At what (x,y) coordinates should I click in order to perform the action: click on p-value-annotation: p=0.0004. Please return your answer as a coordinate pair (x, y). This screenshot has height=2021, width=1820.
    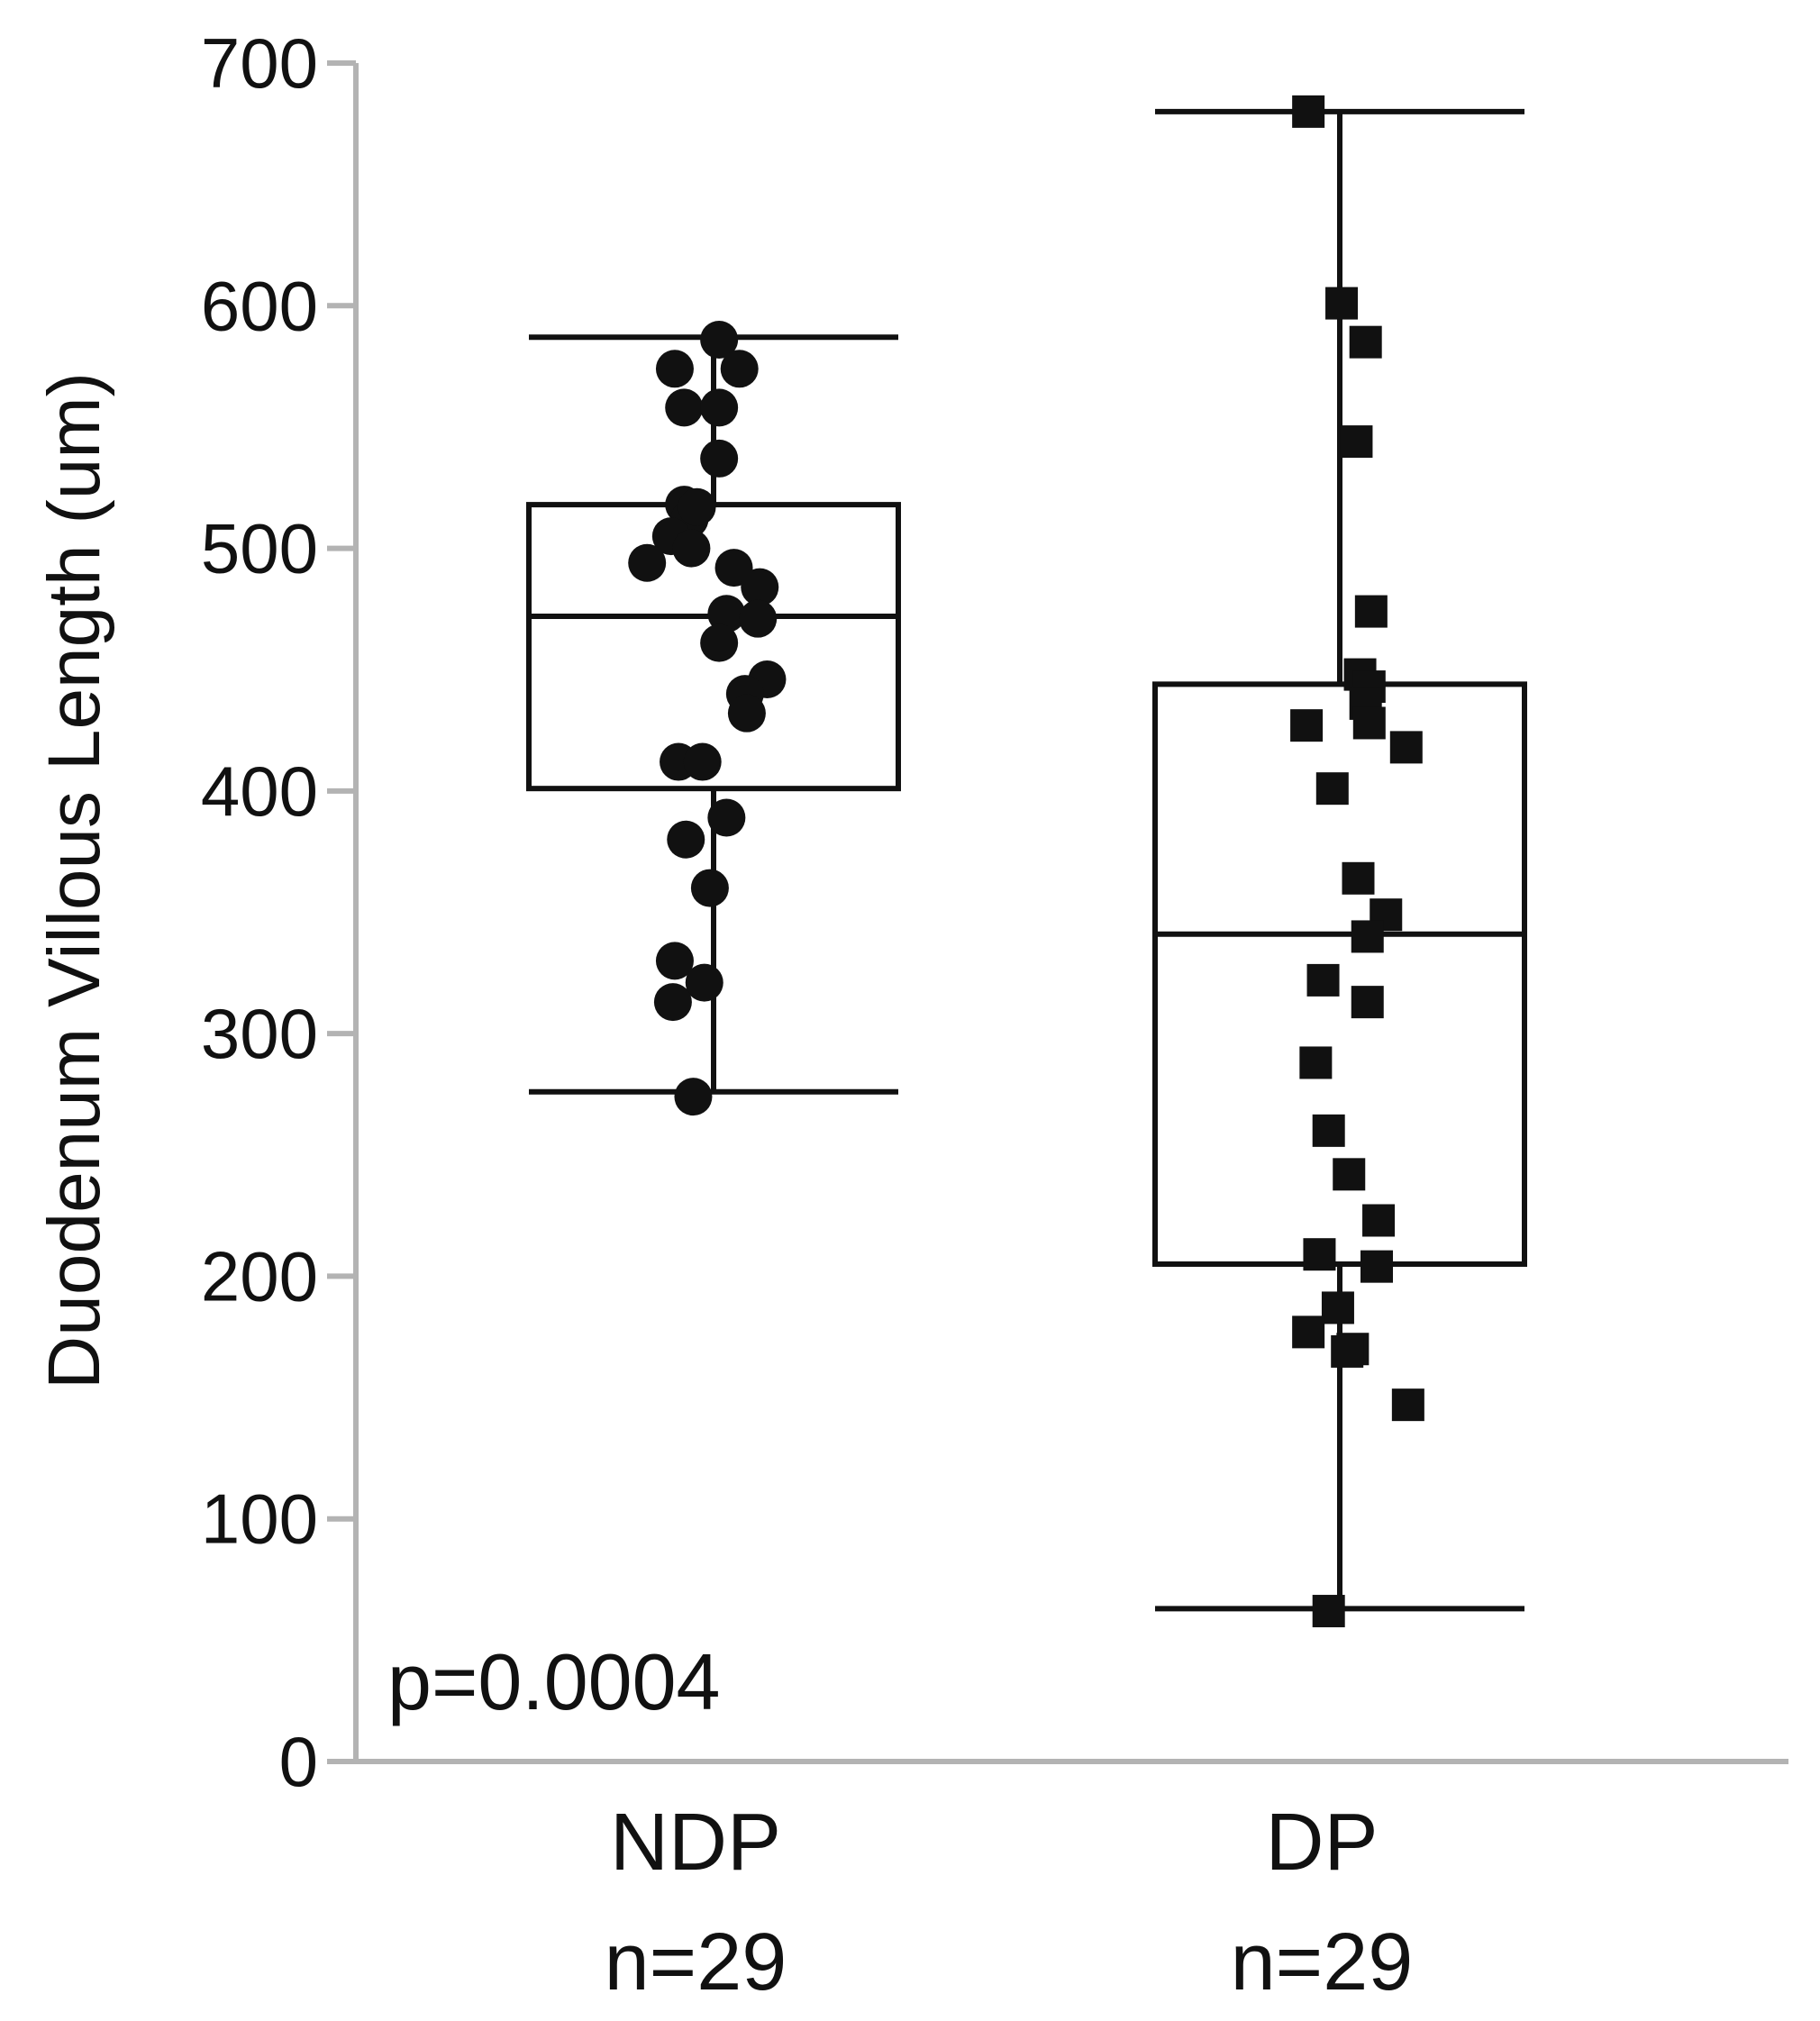
    Looking at the image, I should click on (554, 1681).